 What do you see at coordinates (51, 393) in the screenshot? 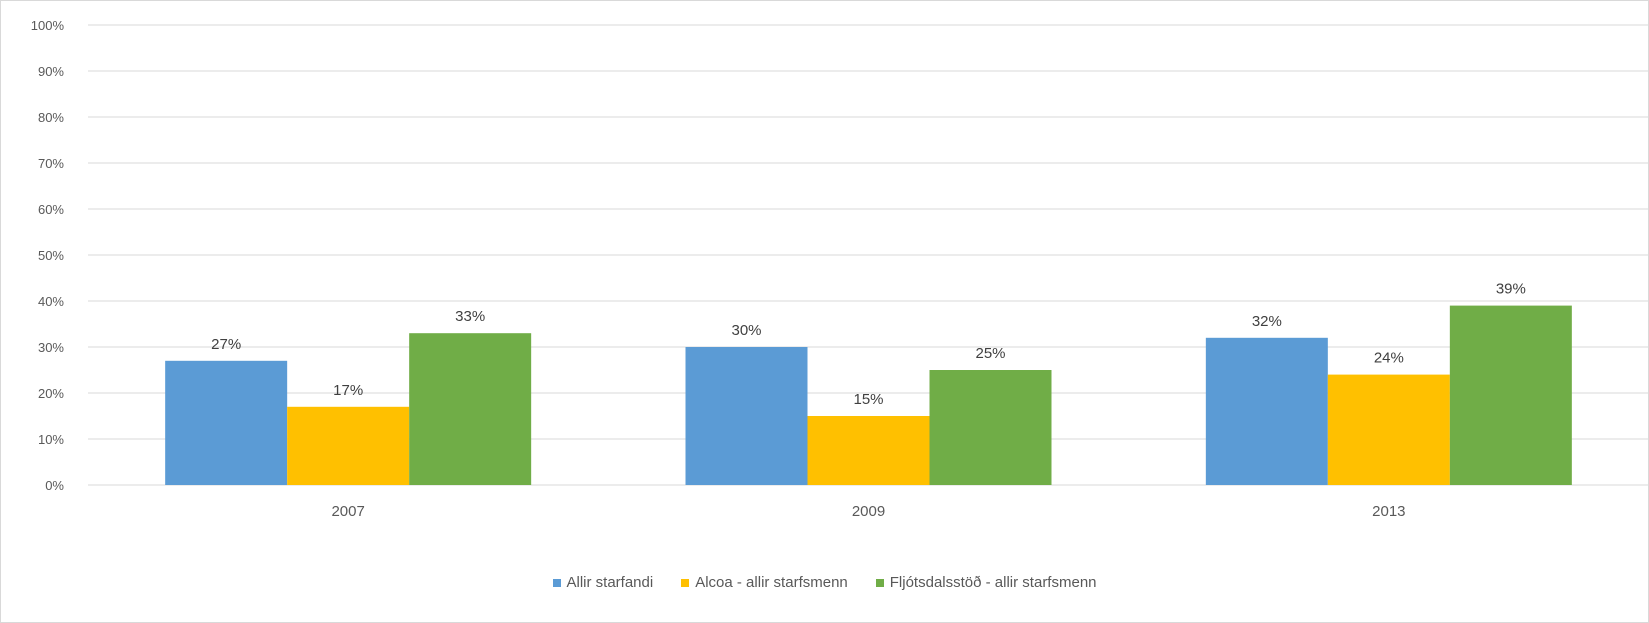
I see `y-tick-label: 20%` at bounding box center [51, 393].